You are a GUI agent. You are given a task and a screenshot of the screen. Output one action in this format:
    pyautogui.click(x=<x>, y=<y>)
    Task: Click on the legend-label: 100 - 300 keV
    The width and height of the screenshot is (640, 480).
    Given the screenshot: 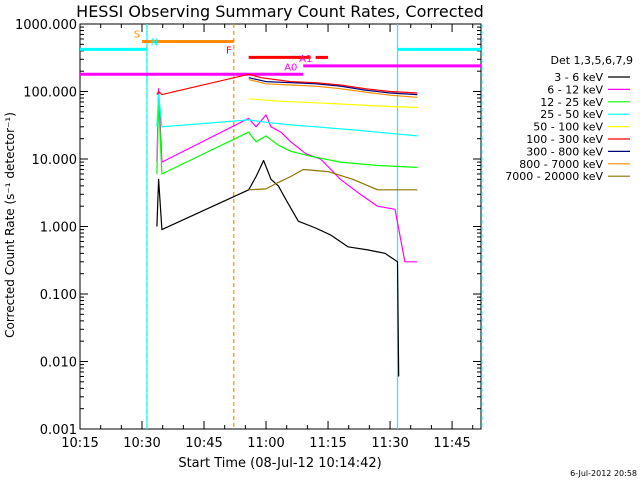 What is the action you would take?
    pyautogui.click(x=564, y=139)
    